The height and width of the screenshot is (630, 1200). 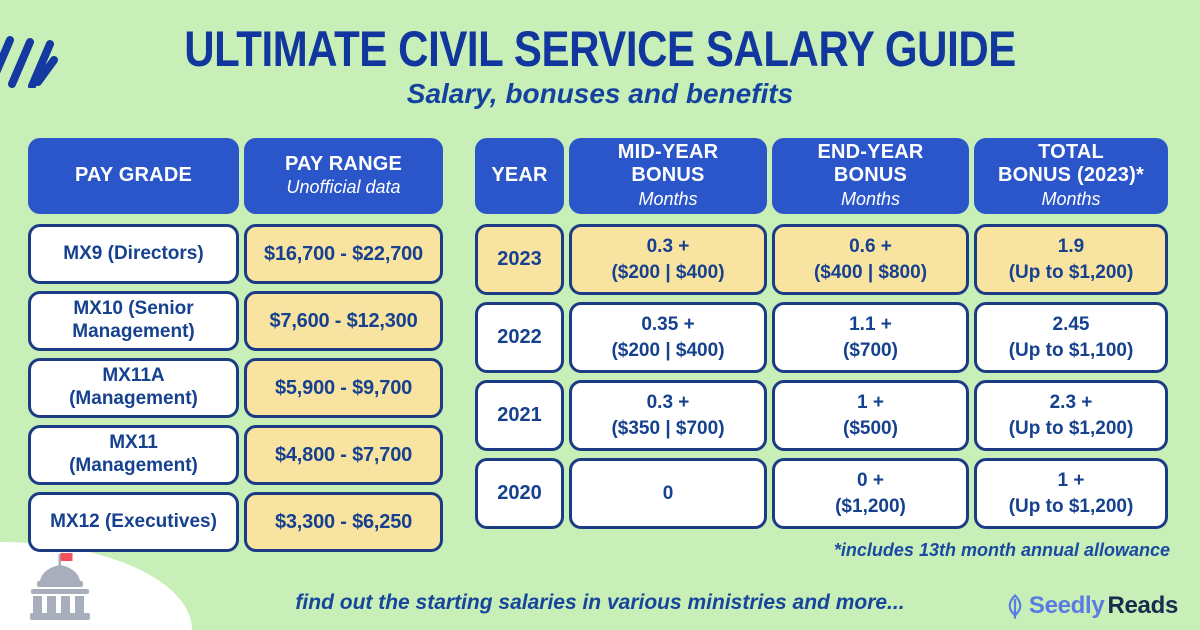 What do you see at coordinates (343, 176) in the screenshot?
I see `pay-range-header-cell: PAY RANGE Unofficial data` at bounding box center [343, 176].